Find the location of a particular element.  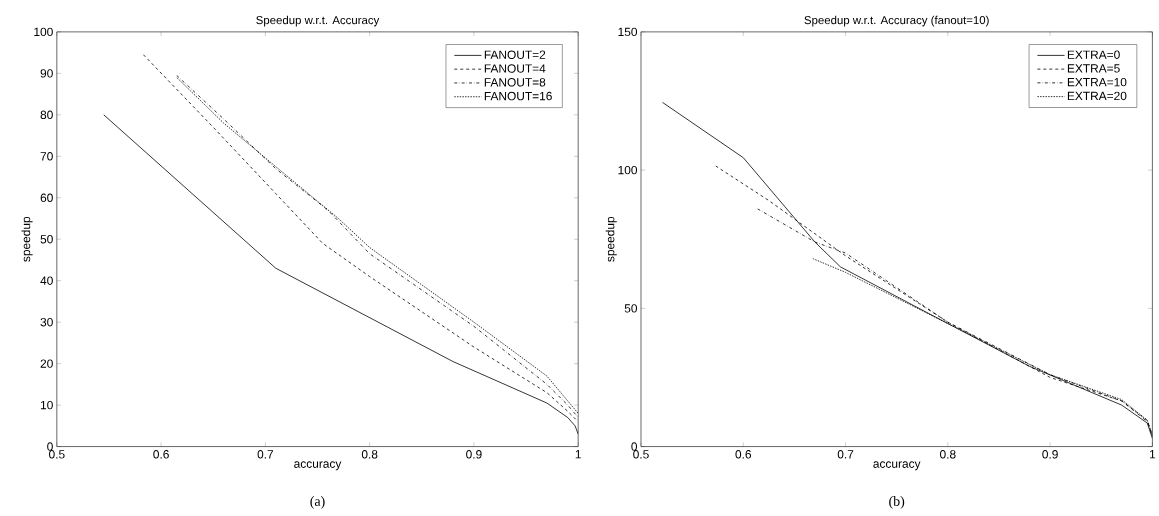

chart-title: Speedup w.r.t. Accuracy (fanout=10) is located at coordinates (896, 21).